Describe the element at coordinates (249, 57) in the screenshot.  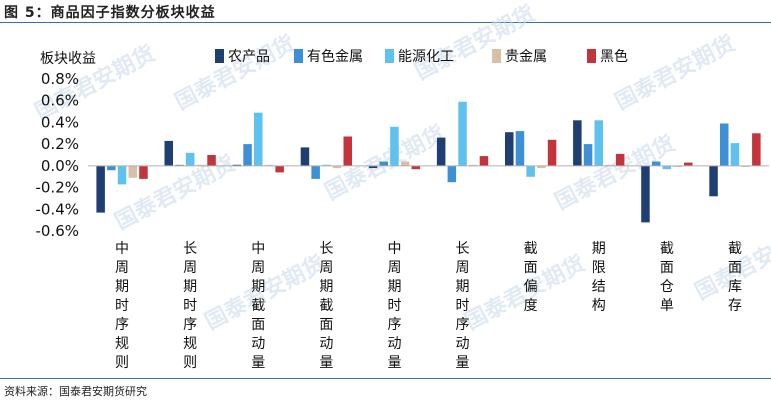
I see `legend-label: 农产品` at that location.